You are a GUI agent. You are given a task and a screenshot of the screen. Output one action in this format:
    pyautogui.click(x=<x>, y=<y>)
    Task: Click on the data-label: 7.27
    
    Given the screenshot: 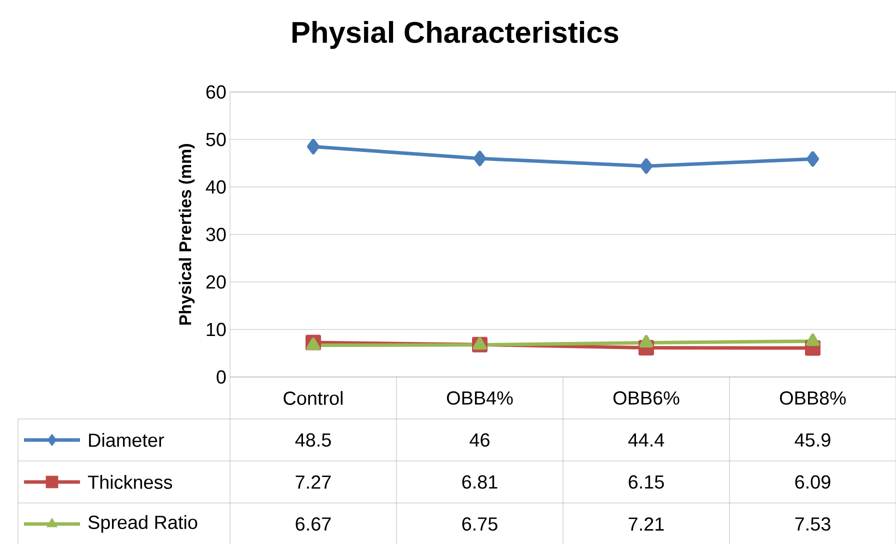 What is the action you would take?
    pyautogui.click(x=313, y=482)
    